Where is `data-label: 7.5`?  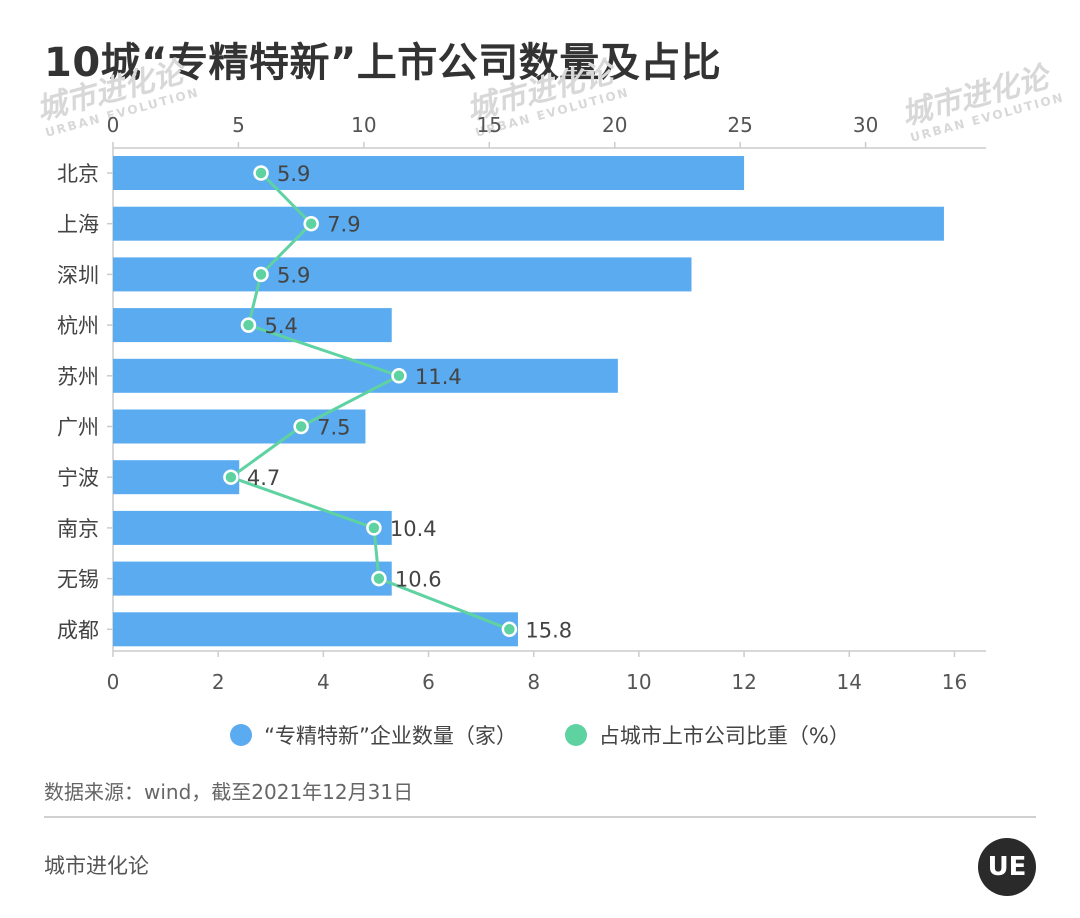
data-label: 7.5 is located at coordinates (333, 428).